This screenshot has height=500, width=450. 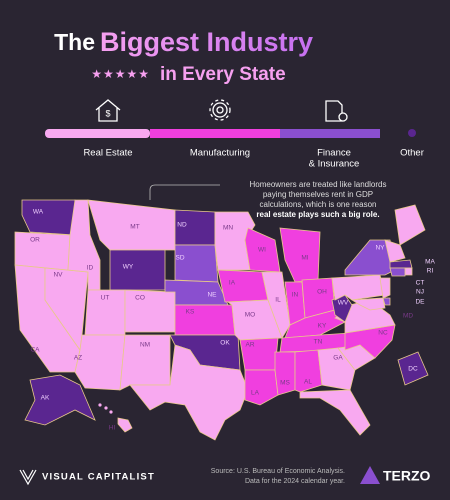 I want to click on state-label: MO, so click(x=250, y=315).